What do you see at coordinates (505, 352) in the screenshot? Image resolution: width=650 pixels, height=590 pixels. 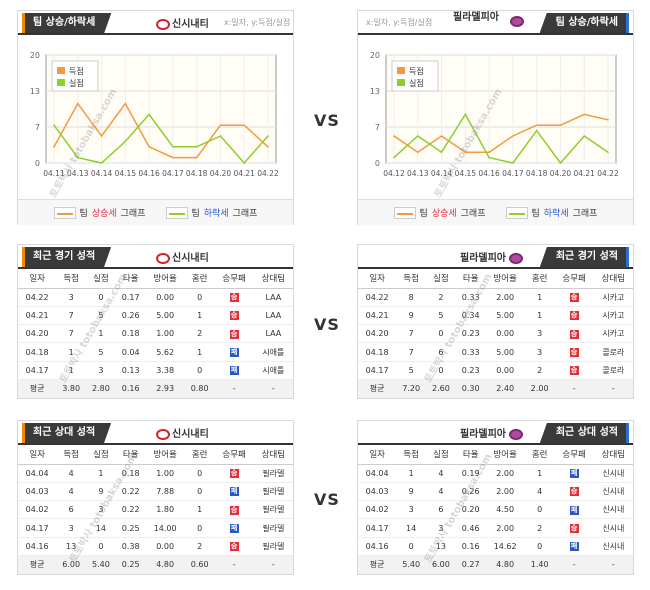 I see `table-cell: 5.00` at bounding box center [505, 352].